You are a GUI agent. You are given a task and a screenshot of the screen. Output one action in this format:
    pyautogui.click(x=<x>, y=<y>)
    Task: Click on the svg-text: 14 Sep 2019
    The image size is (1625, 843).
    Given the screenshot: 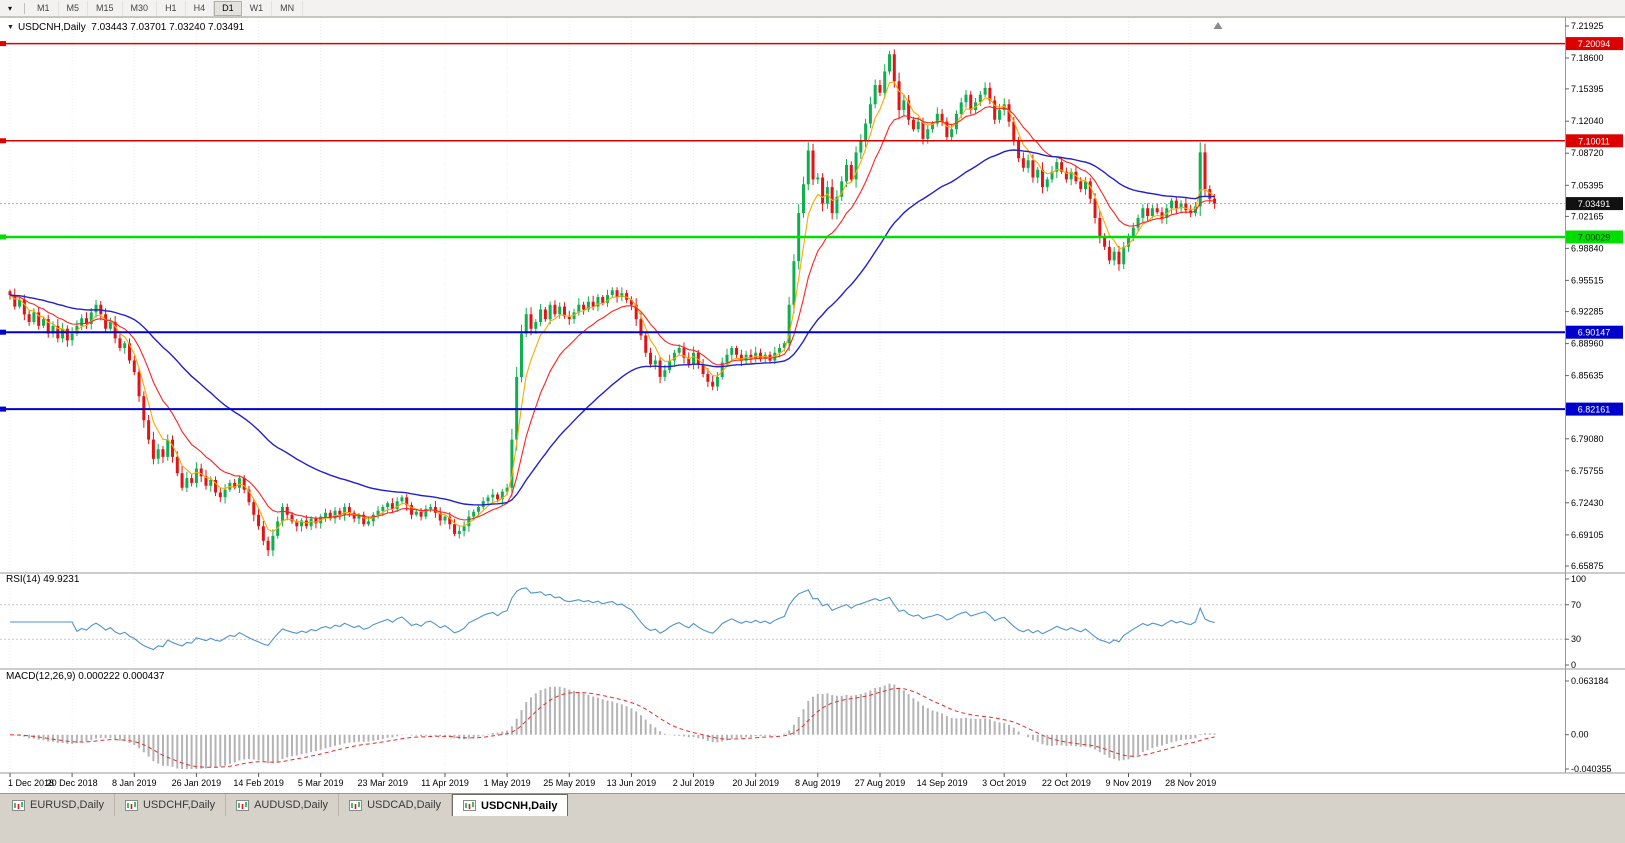 What is the action you would take?
    pyautogui.click(x=942, y=783)
    